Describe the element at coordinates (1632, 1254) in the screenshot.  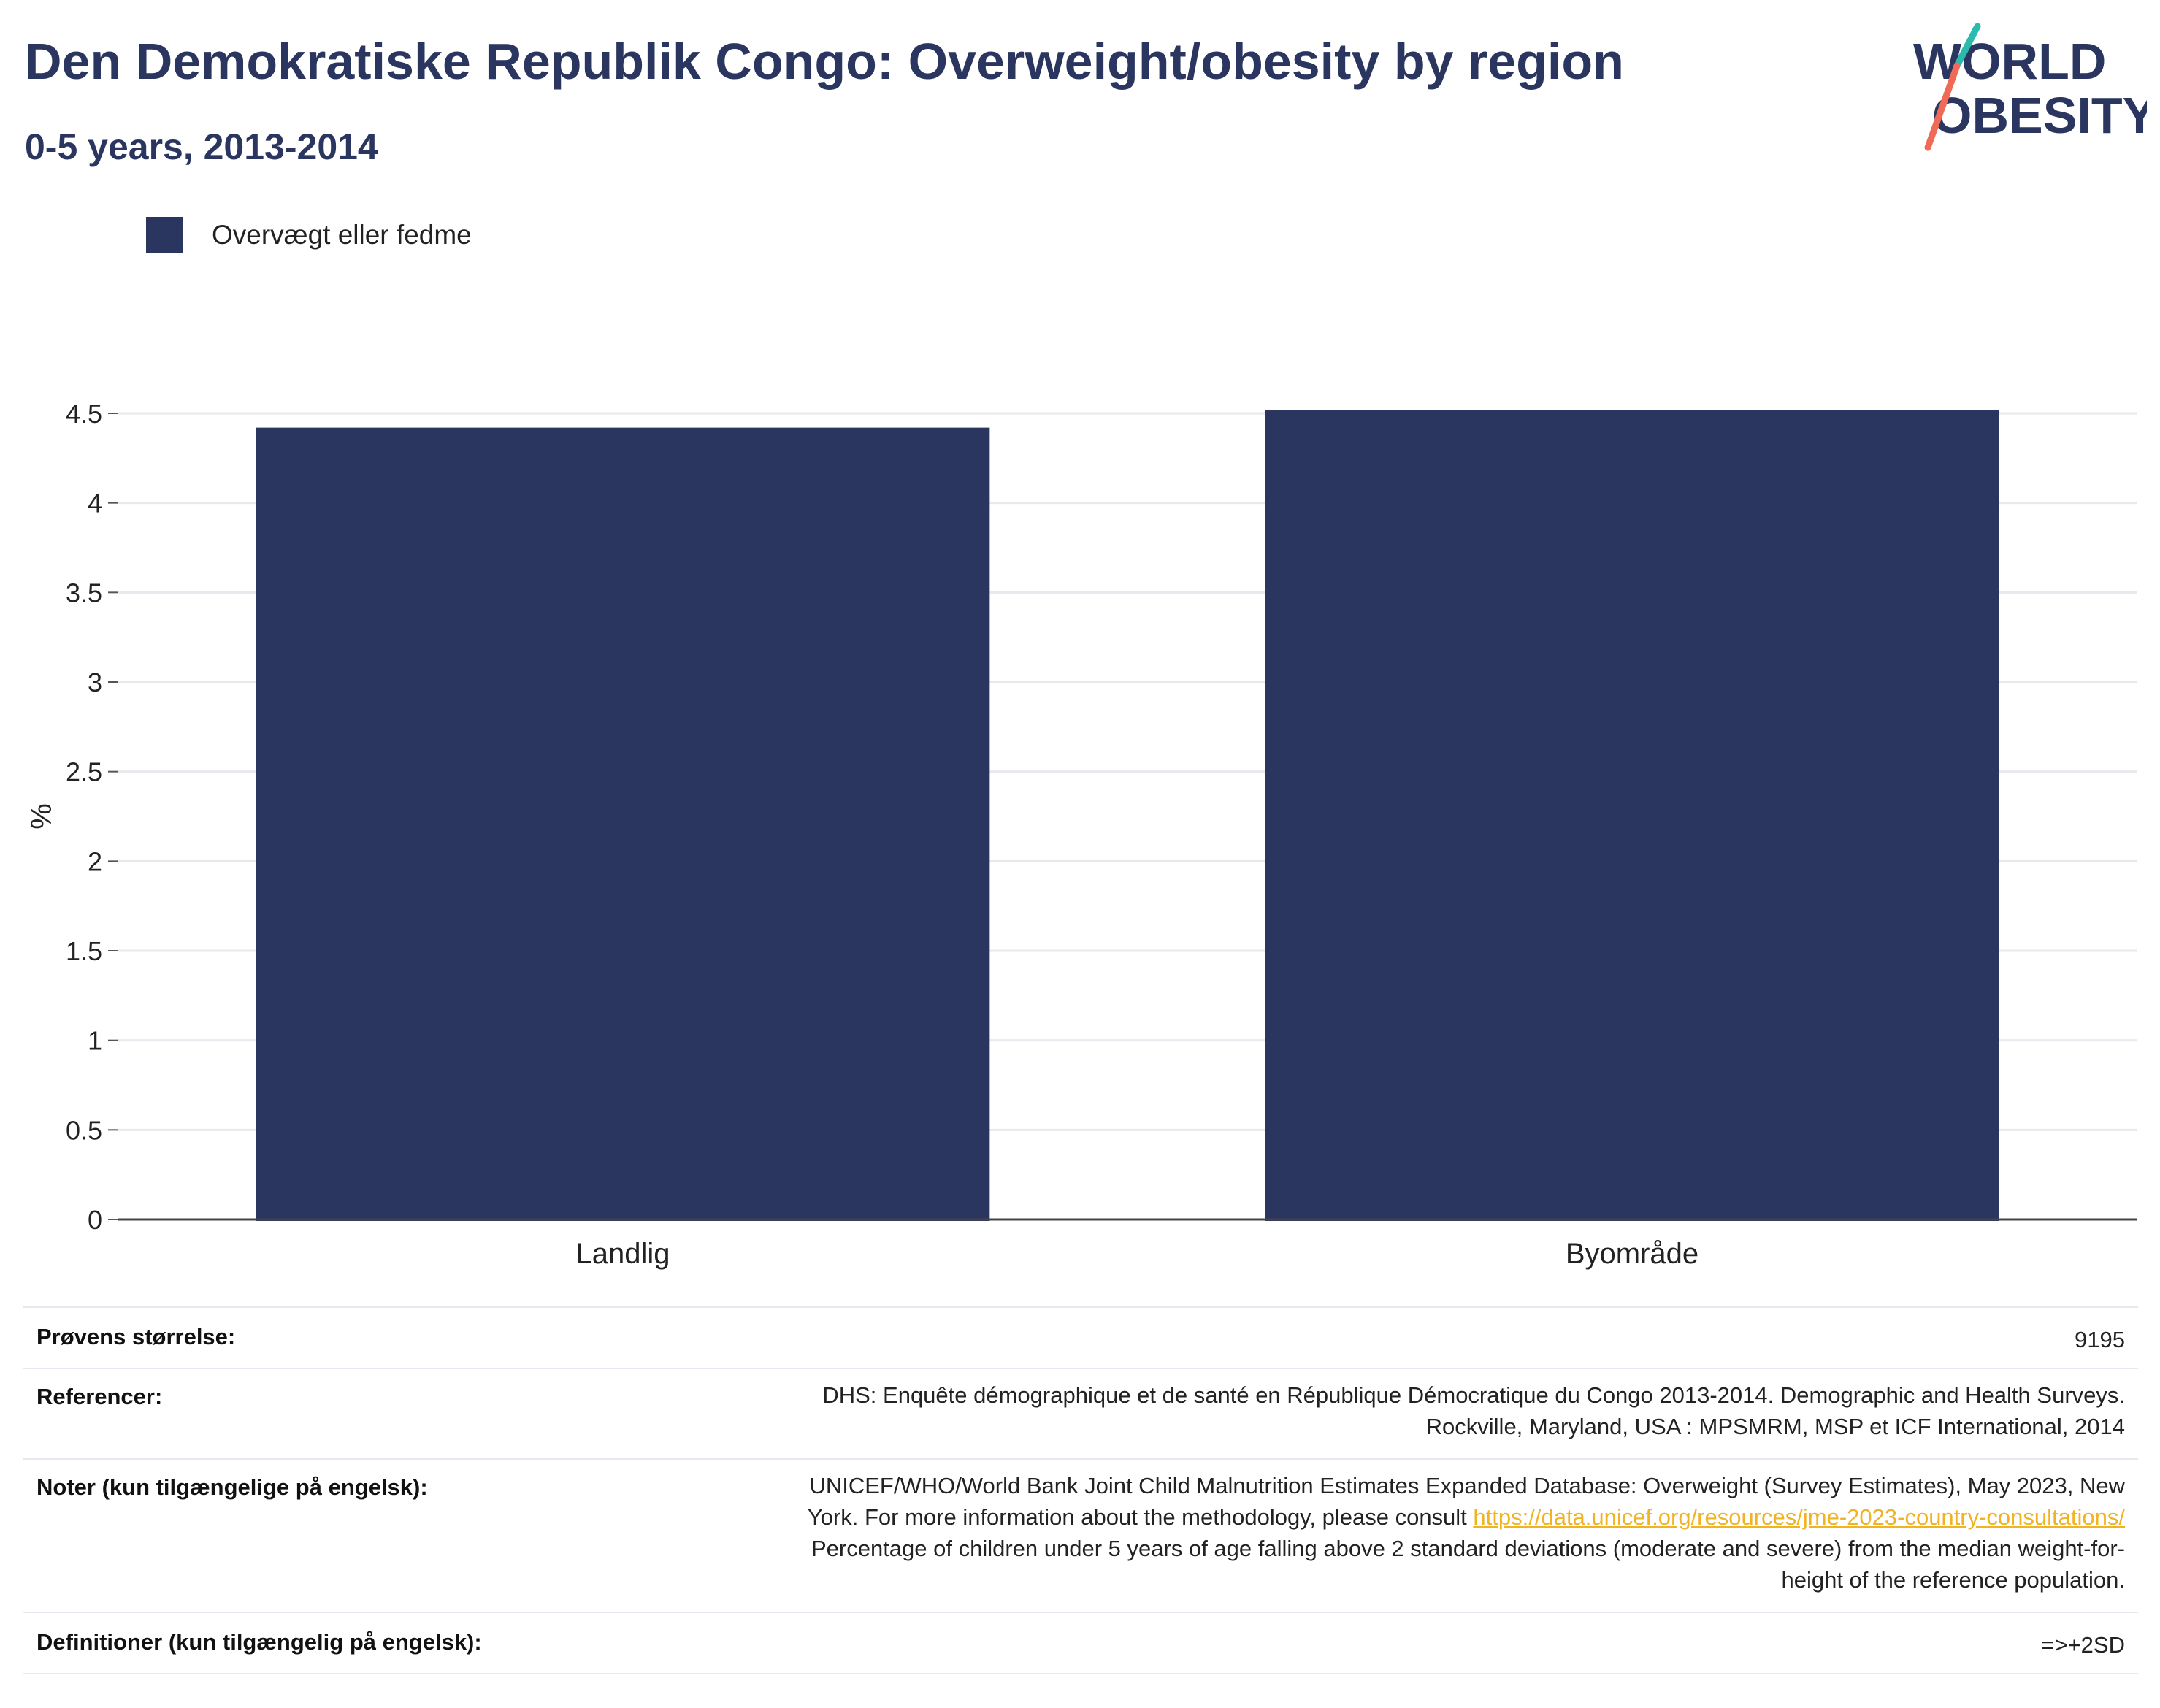
I see `x-tick-label: Byområde` at that location.